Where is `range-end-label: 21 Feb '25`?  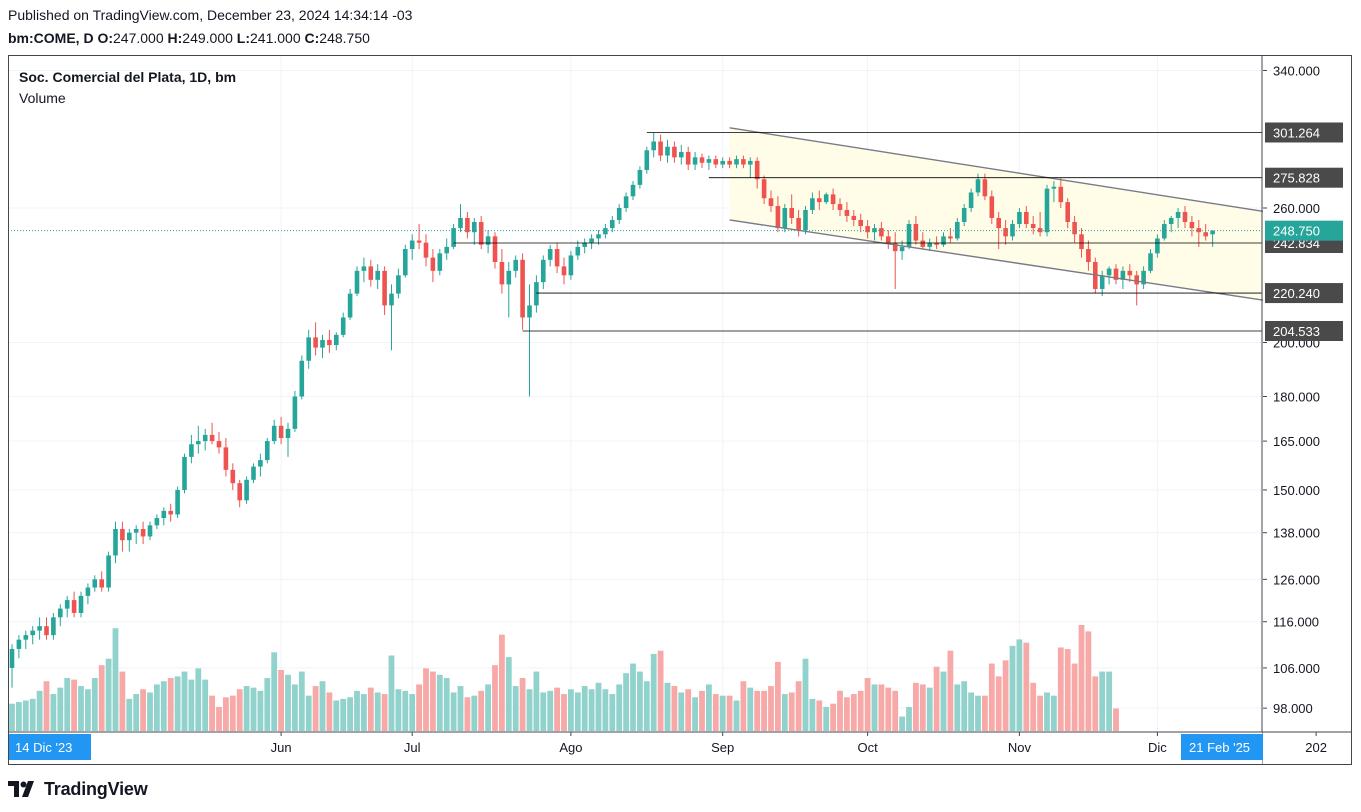
range-end-label: 21 Feb '25 is located at coordinates (1219, 747).